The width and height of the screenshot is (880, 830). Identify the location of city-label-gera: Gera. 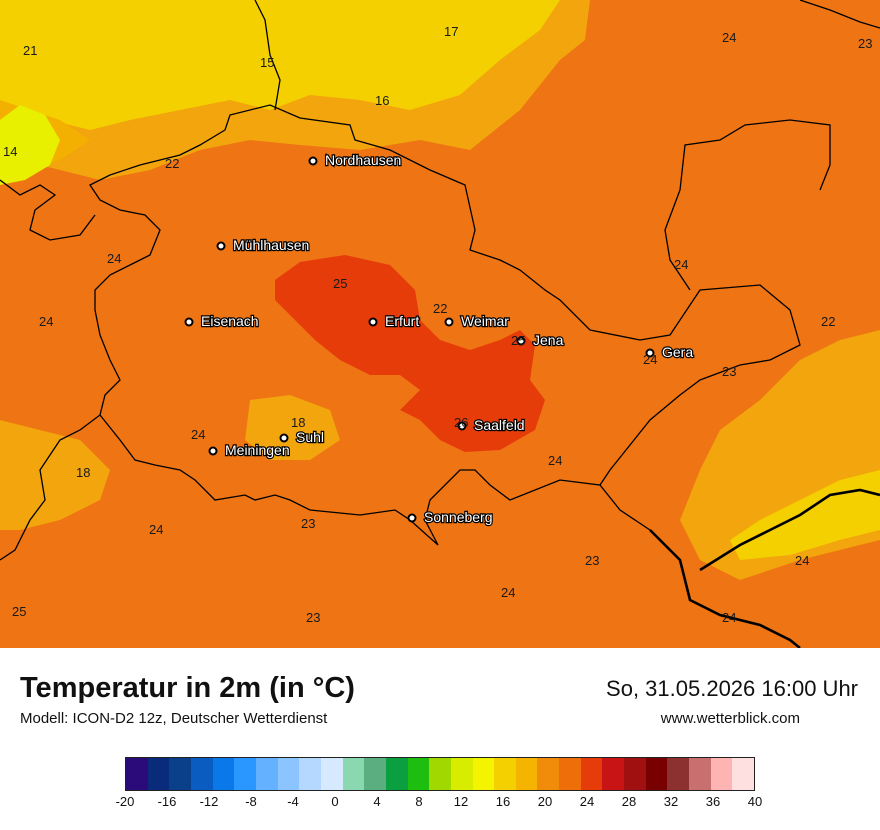
(677, 352).